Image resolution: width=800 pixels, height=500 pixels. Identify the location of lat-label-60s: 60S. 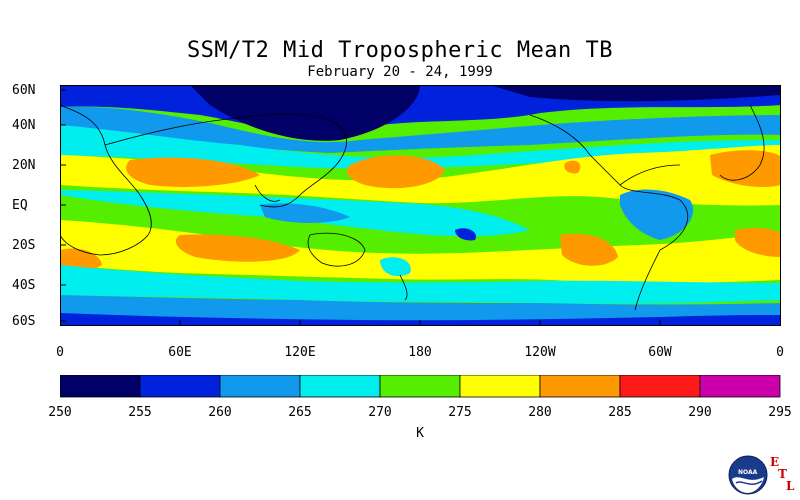
(24, 321).